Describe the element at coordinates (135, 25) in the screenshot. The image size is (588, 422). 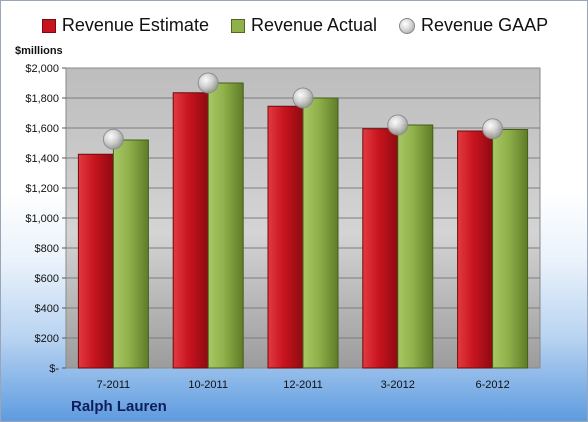
I see `legend-label-estimate: Revenue Estimate` at that location.